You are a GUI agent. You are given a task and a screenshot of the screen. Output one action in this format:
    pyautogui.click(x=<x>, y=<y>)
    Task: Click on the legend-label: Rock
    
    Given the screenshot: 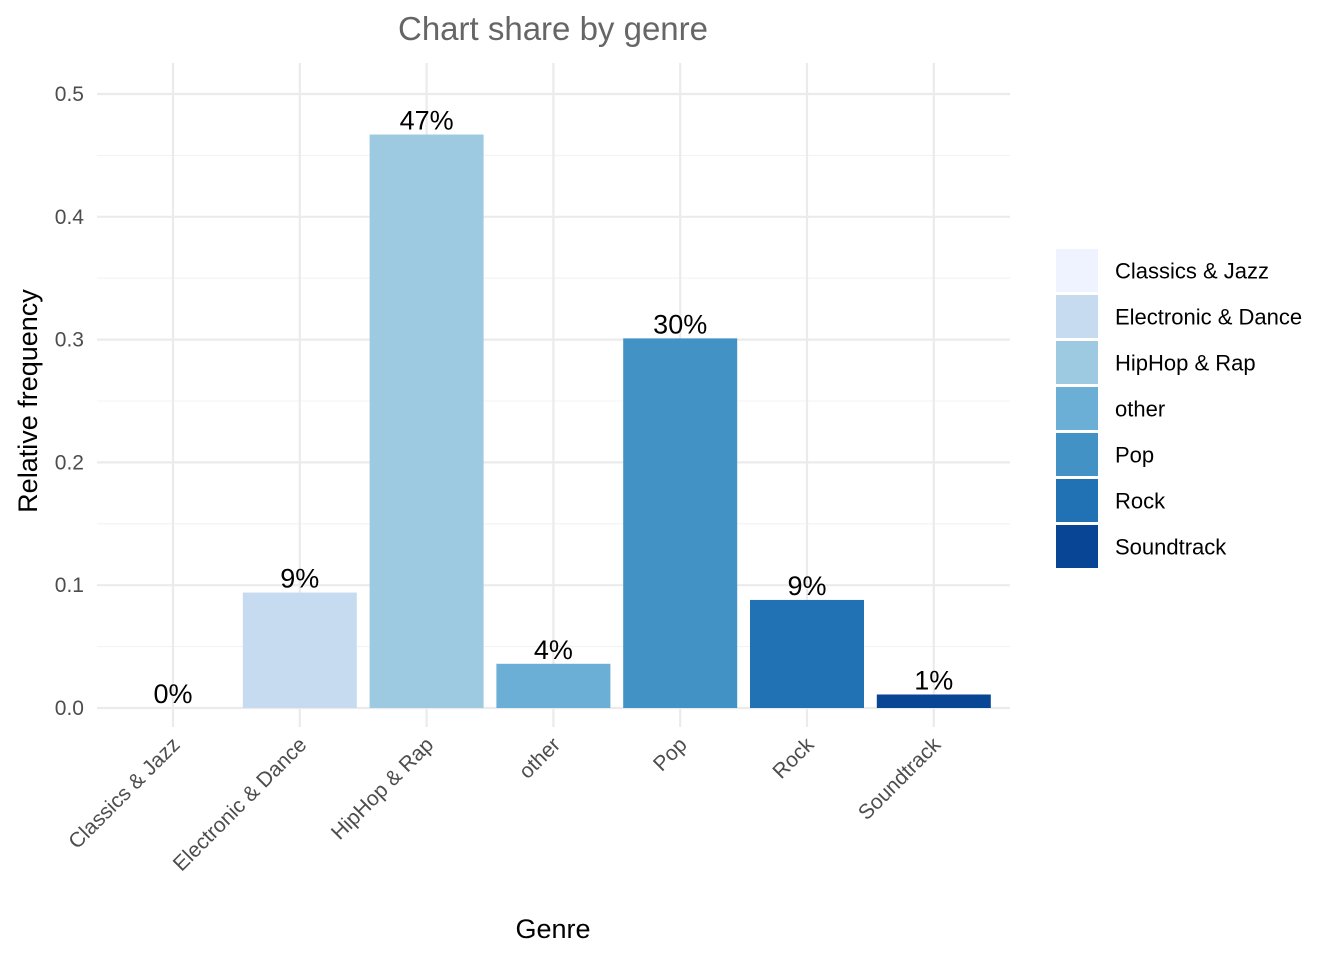 What is the action you would take?
    pyautogui.click(x=1140, y=501)
    